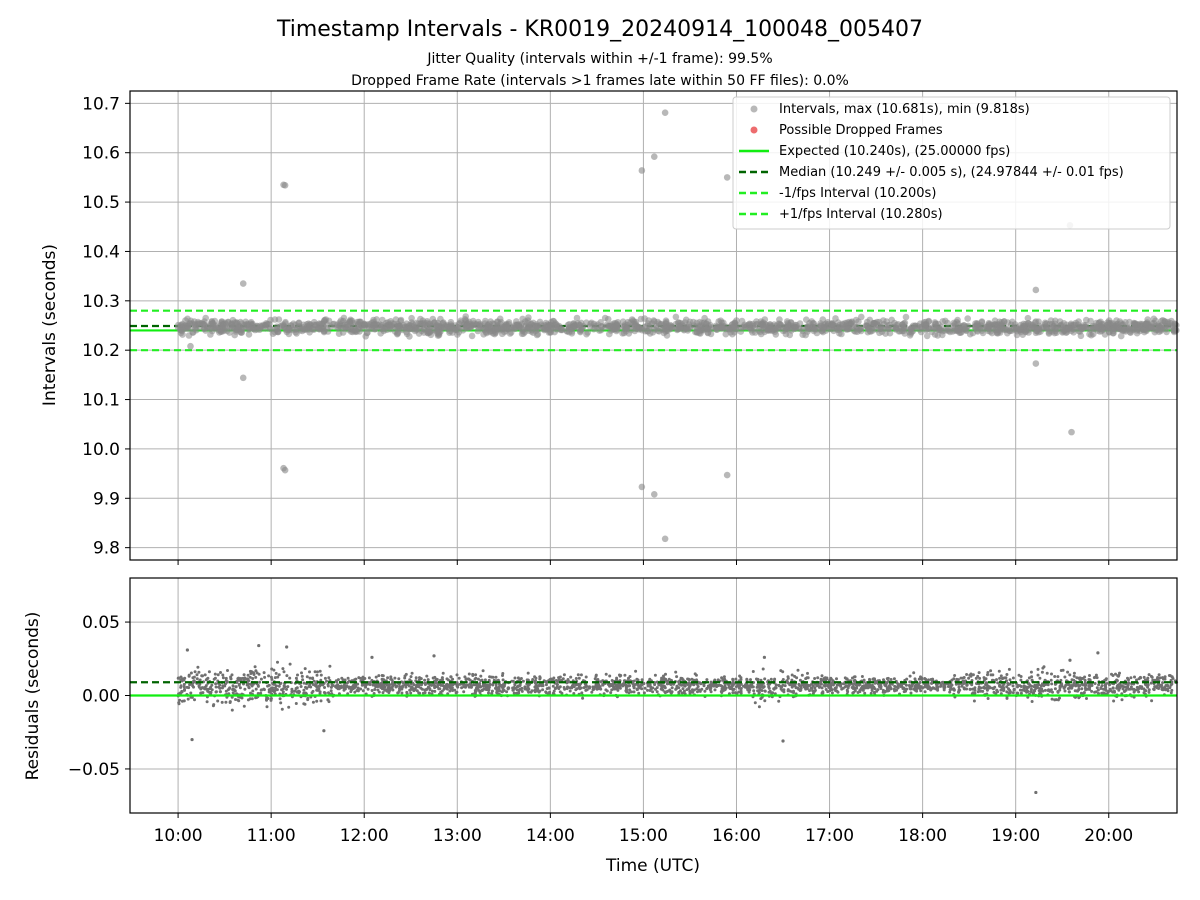 The width and height of the screenshot is (1200, 900). Describe the element at coordinates (33, 696) in the screenshot. I see `residuals-y-axis-label: Residuals (seconds)` at that location.